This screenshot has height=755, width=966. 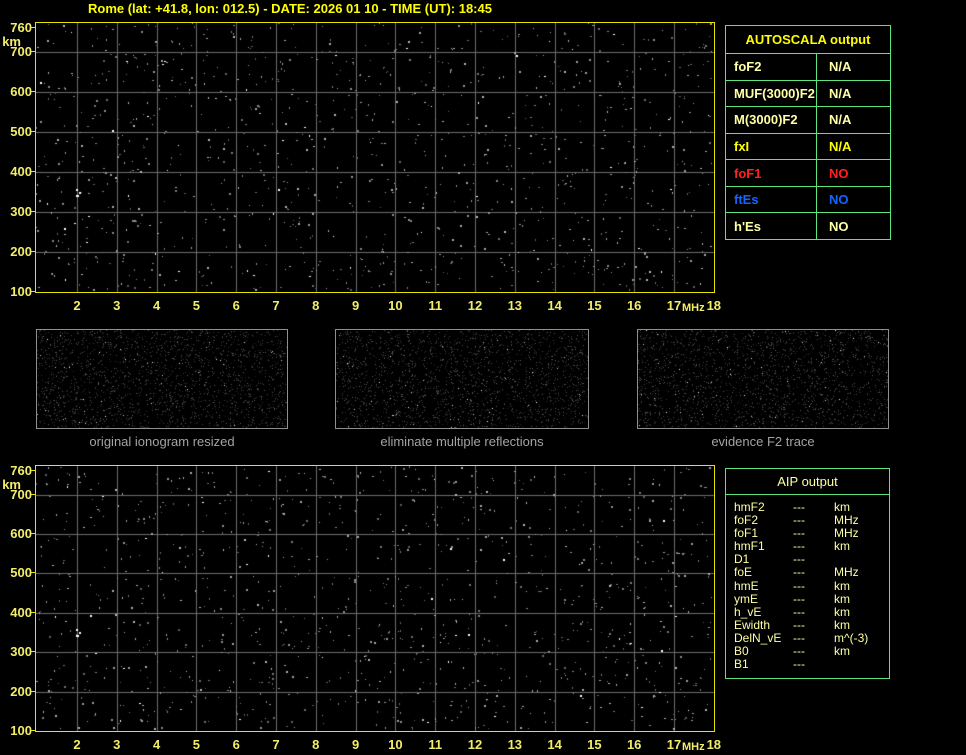 I want to click on autoscala-table-header: AUTOSCALA output, so click(x=808, y=40).